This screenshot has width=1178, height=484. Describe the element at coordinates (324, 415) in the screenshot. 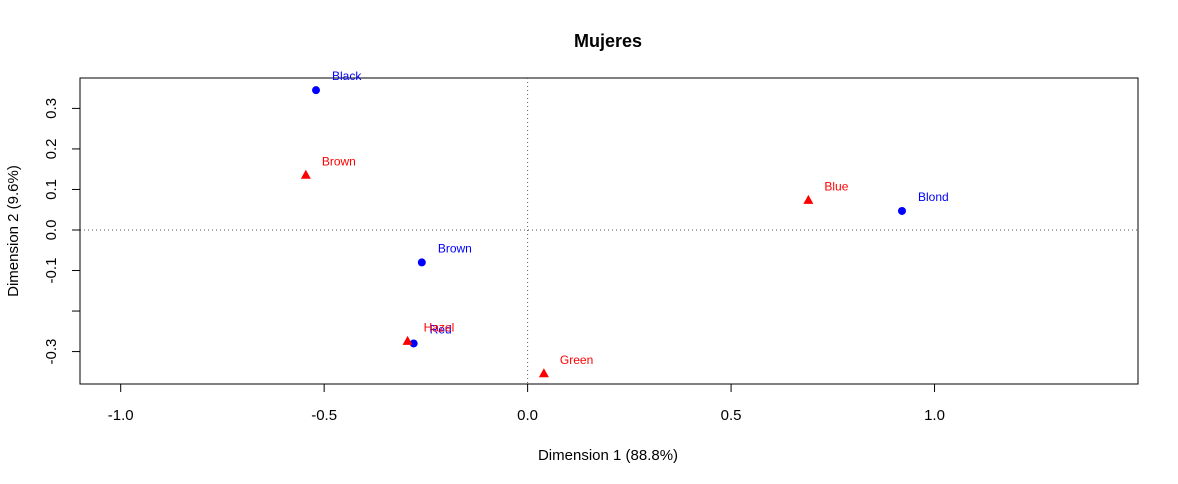

I see `x-tick-label: -0.5` at that location.